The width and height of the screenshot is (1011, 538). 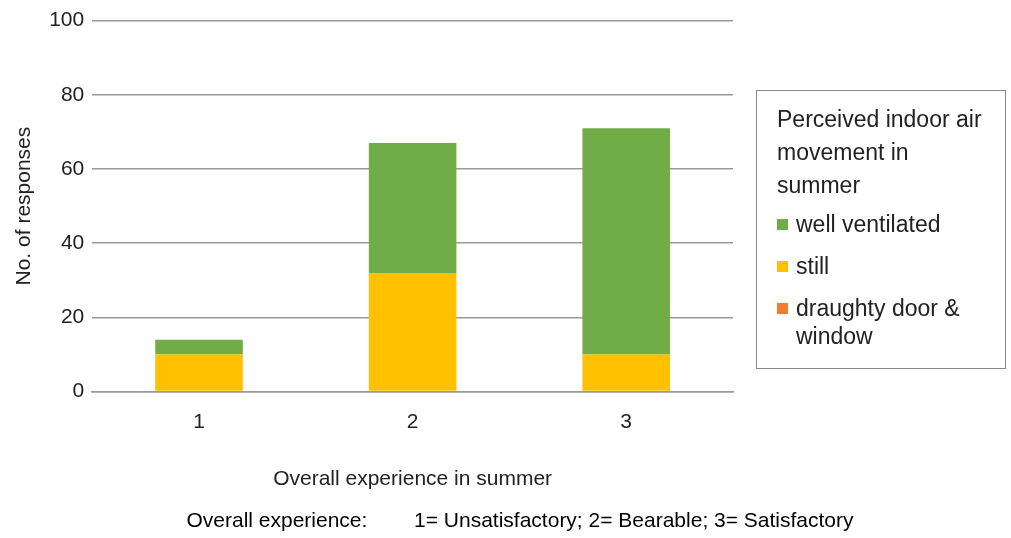 I want to click on x-tick-label: 2, so click(x=412, y=420).